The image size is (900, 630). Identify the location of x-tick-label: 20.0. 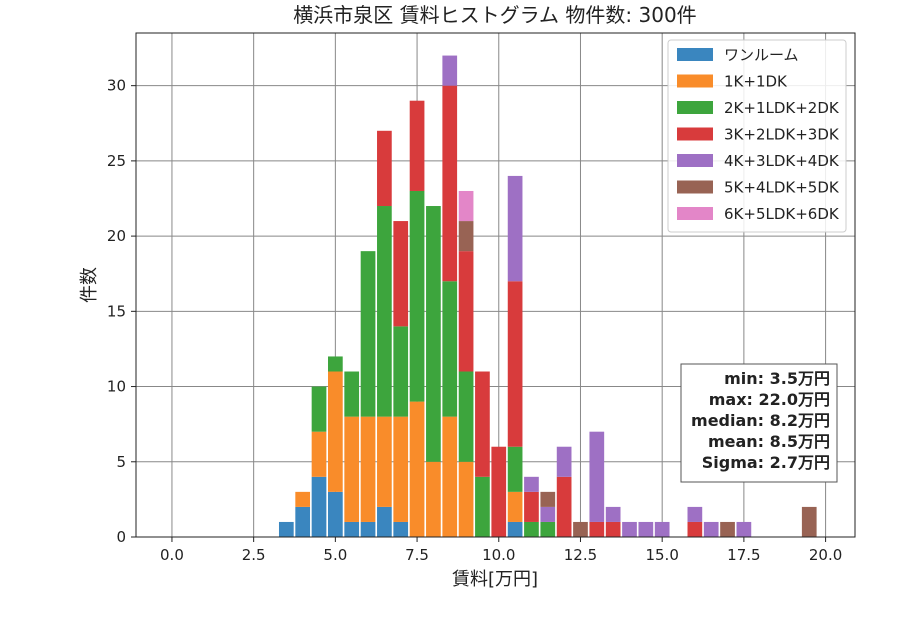
(825, 555).